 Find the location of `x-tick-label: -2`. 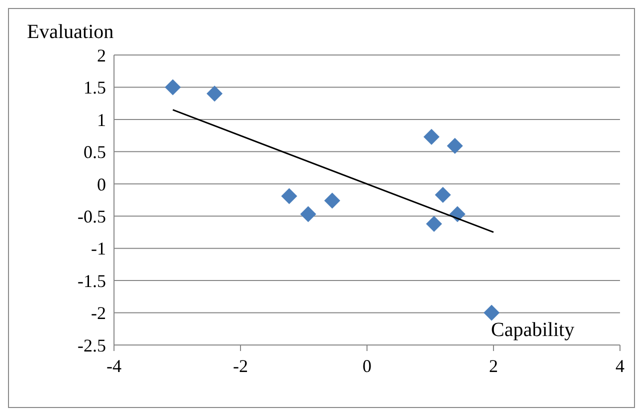

x-tick-label: -2 is located at coordinates (240, 366).